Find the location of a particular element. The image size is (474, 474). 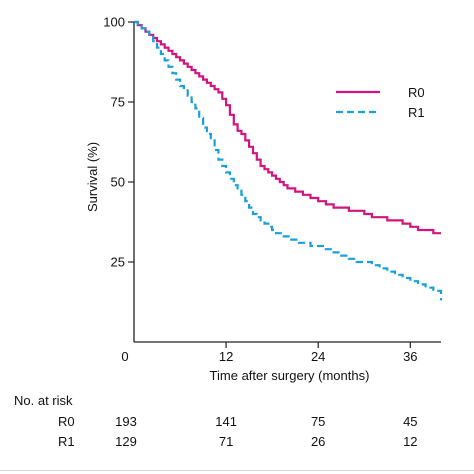

risk-count: 71 is located at coordinates (226, 441).